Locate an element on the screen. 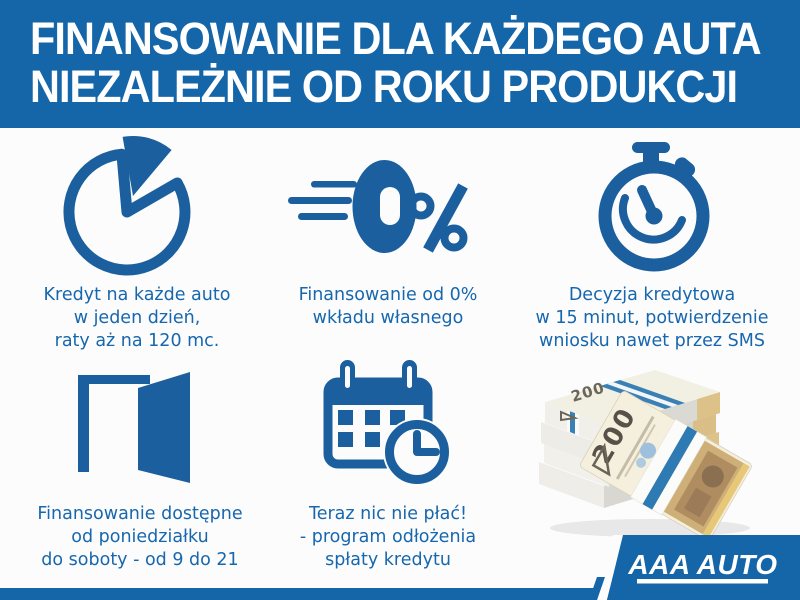 This screenshot has height=600, width=800. feature-line: w 15 minut, potwierdzenie is located at coordinates (652, 318).